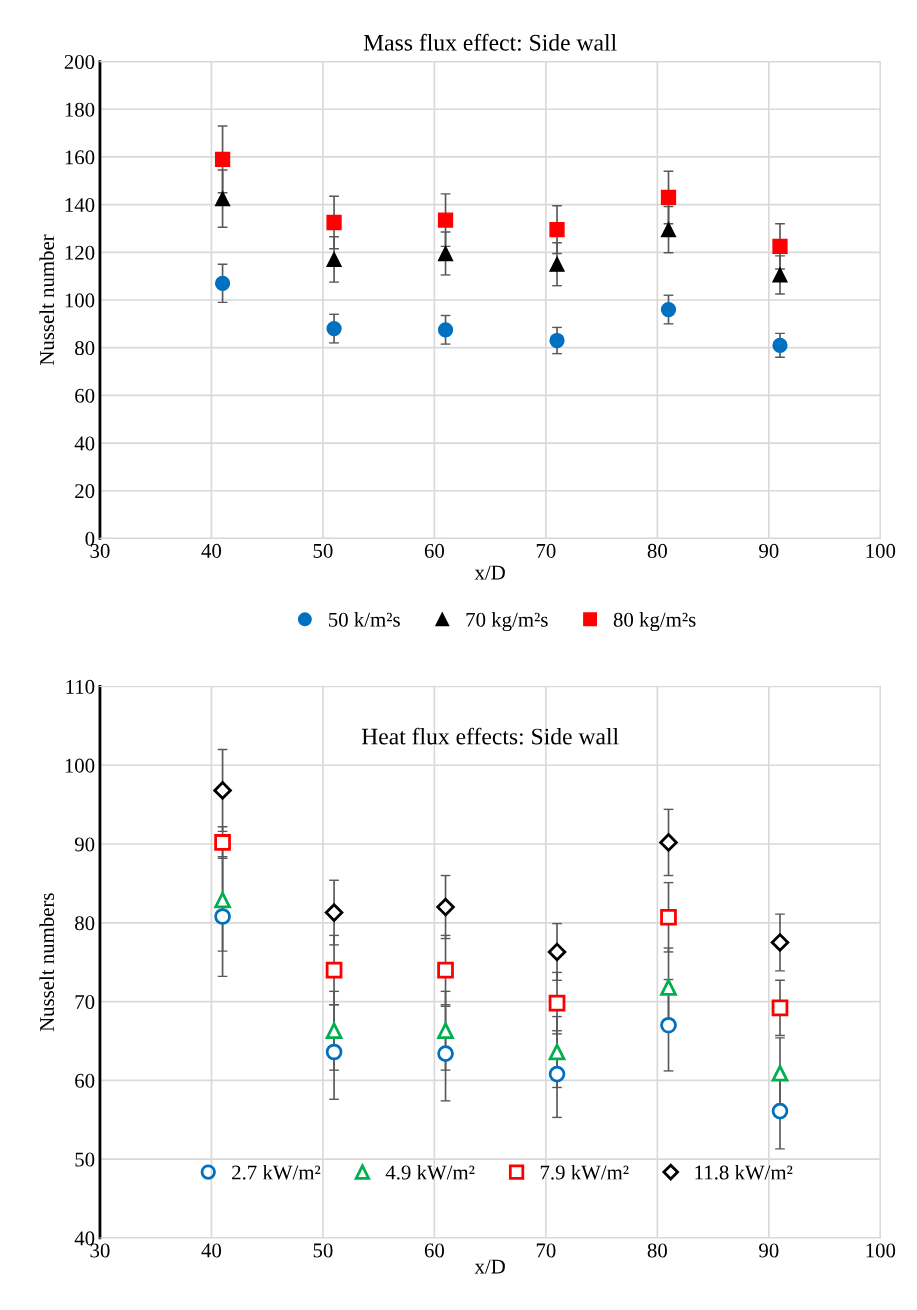  What do you see at coordinates (79, 61) in the screenshot?
I see `y-tick-label: 200` at bounding box center [79, 61].